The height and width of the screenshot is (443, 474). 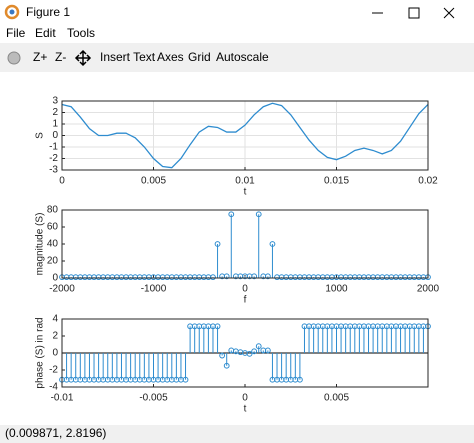 What do you see at coordinates (336, 181) in the screenshot?
I see `x-tick-label: 0.015` at bounding box center [336, 181].